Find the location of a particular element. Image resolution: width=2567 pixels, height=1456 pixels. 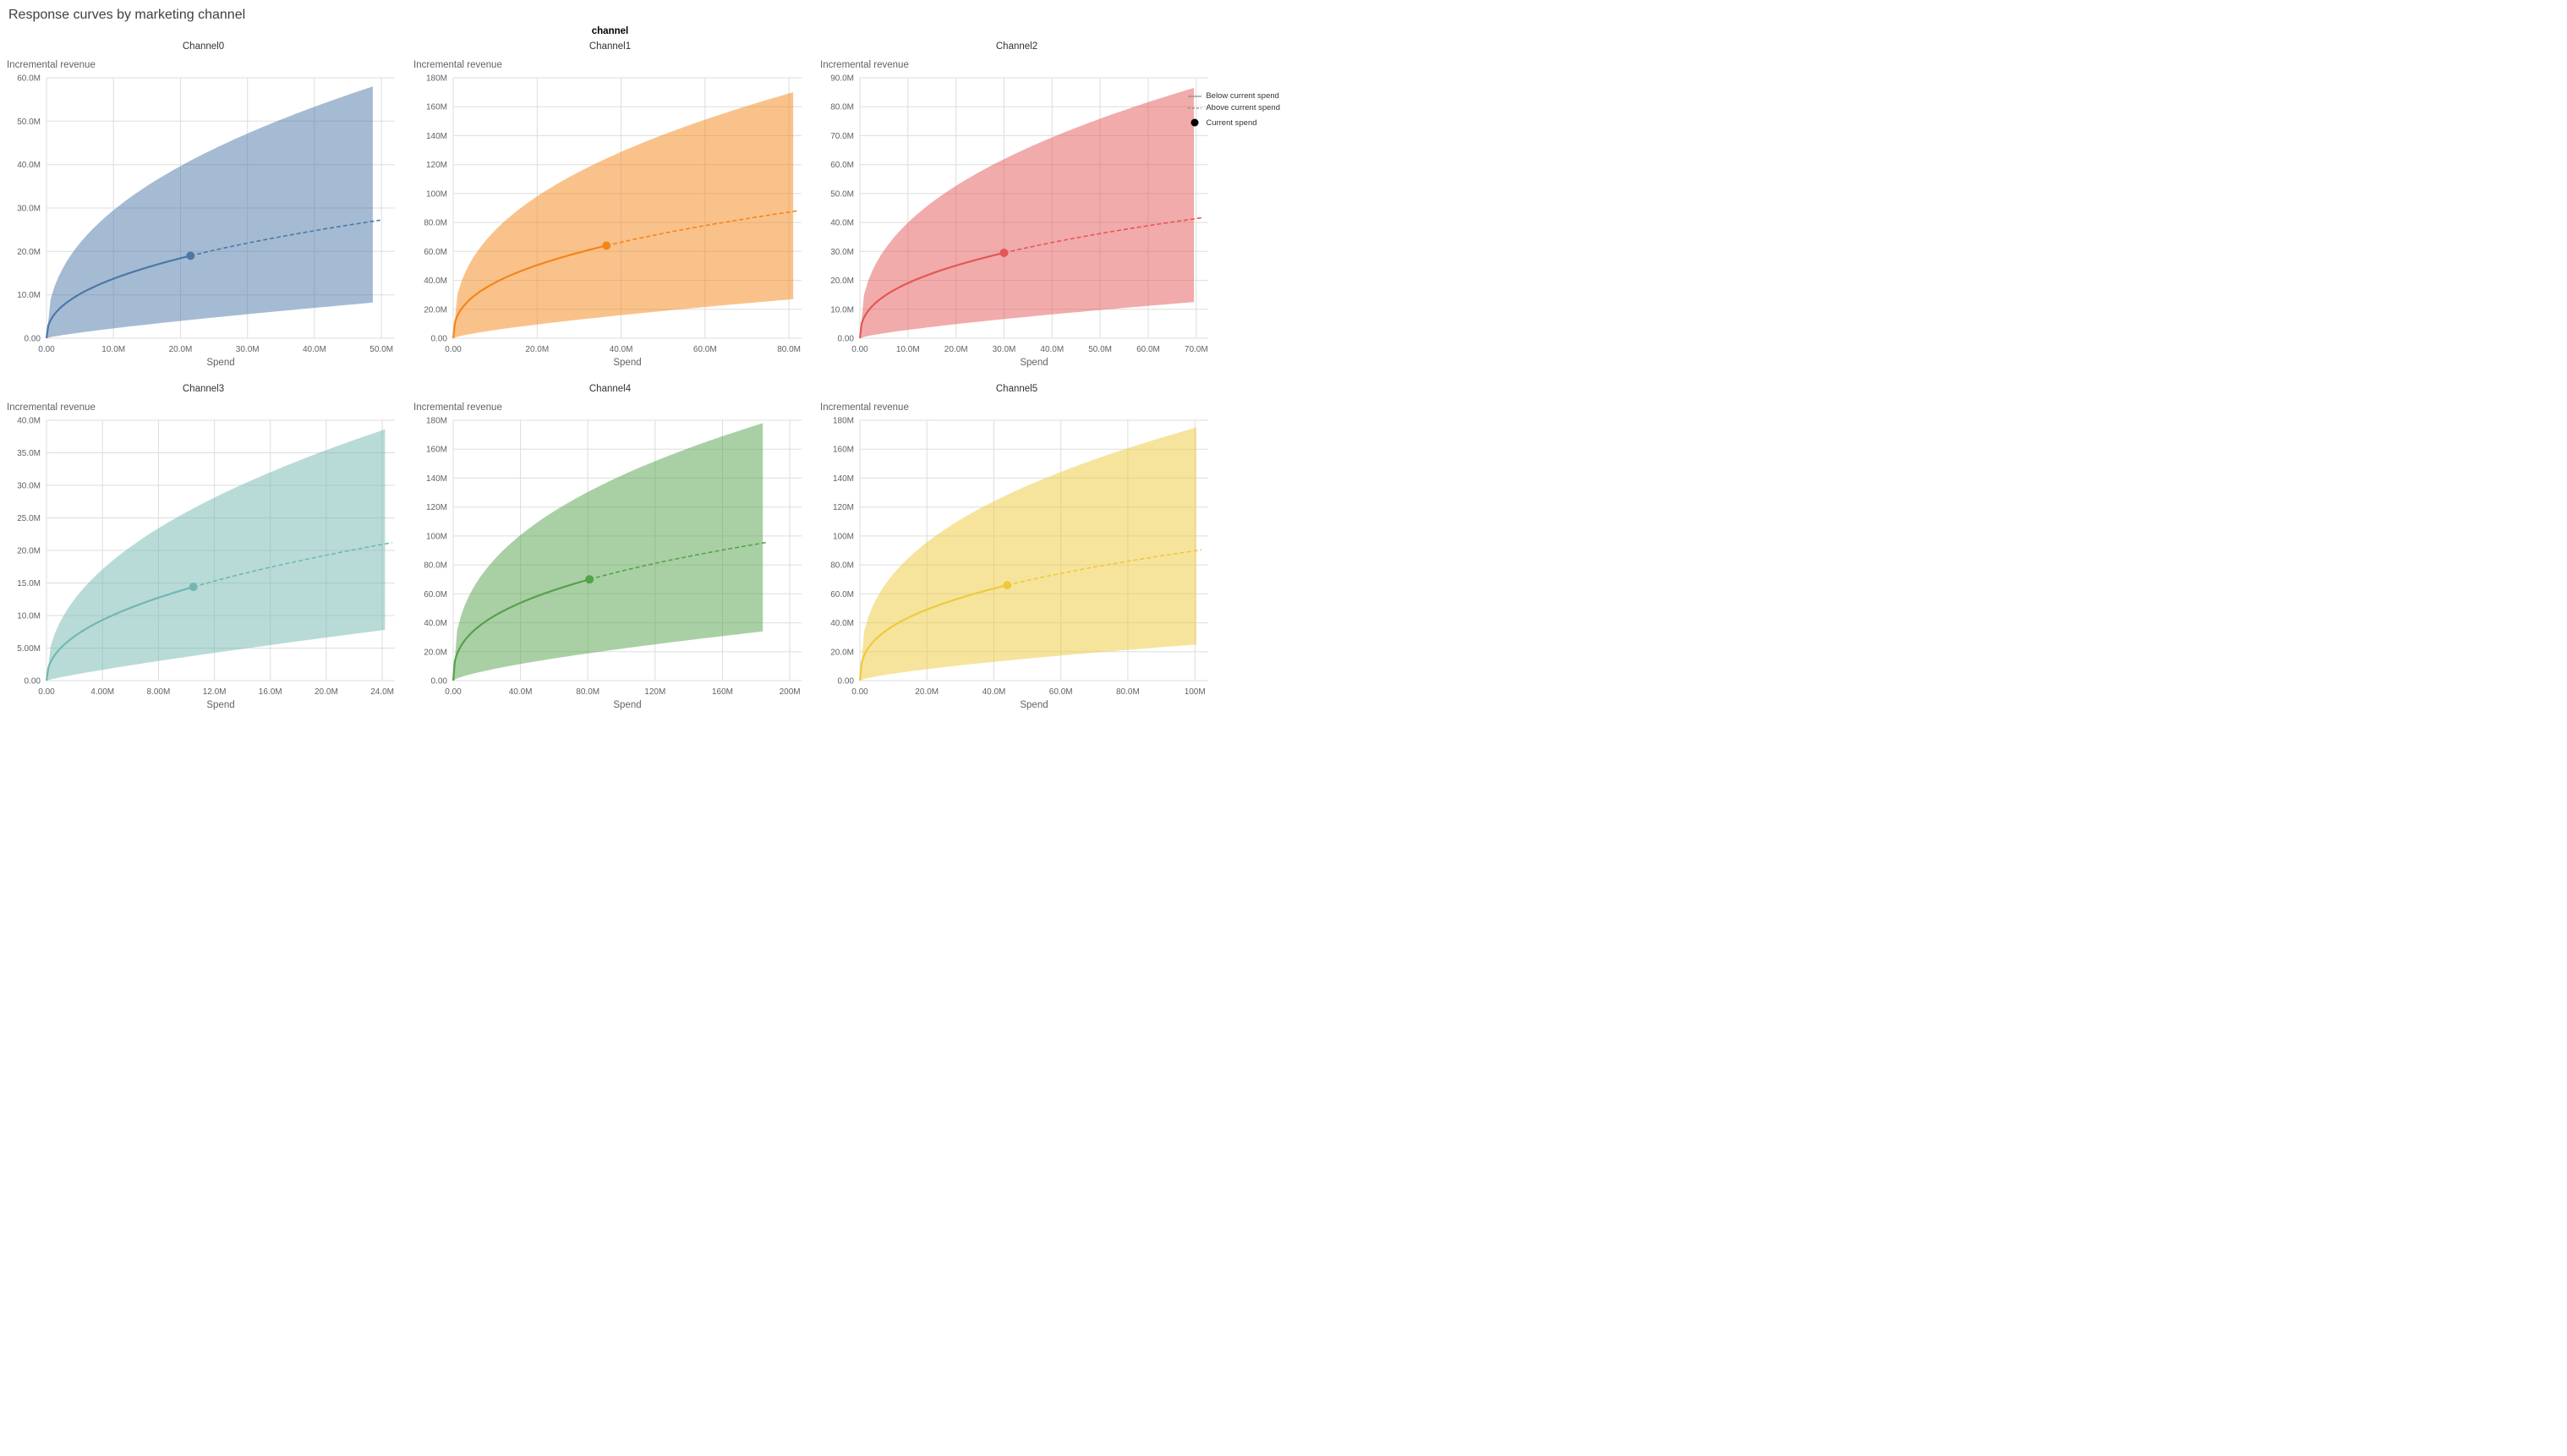

y-tick-label: 5.00M is located at coordinates (29, 649).